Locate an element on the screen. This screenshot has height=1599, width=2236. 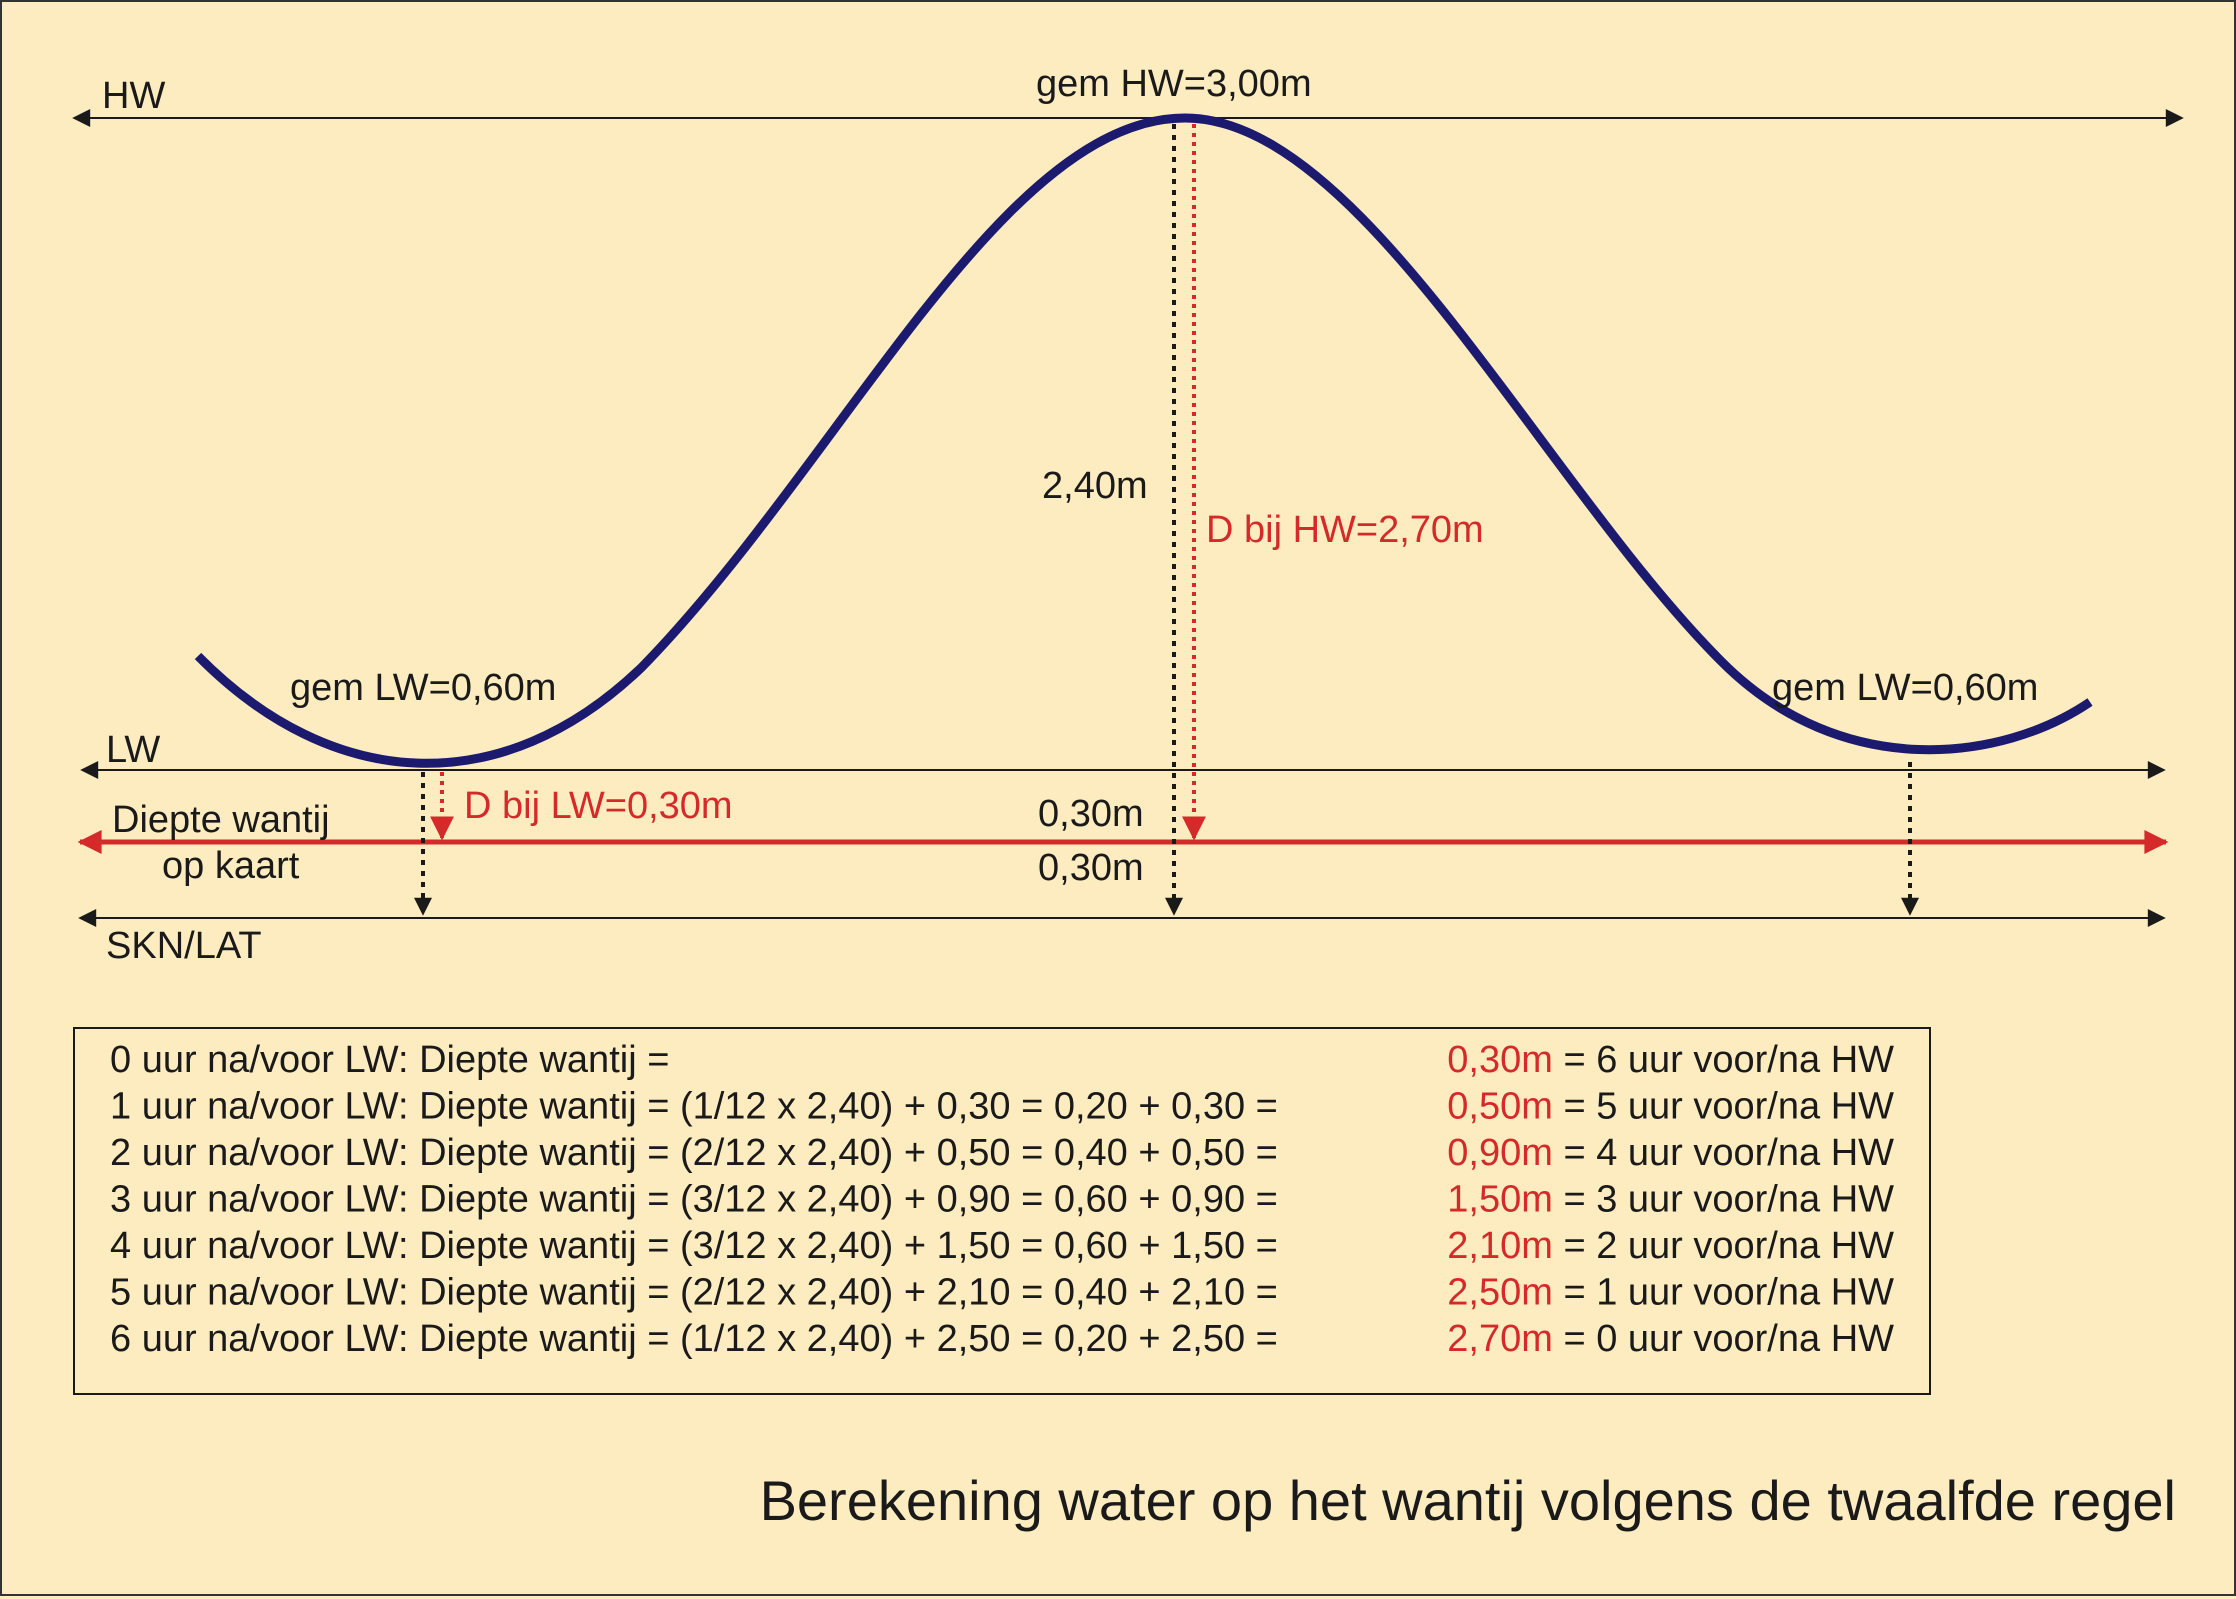
table-row-value: 2,10m is located at coordinates (1500, 1246).